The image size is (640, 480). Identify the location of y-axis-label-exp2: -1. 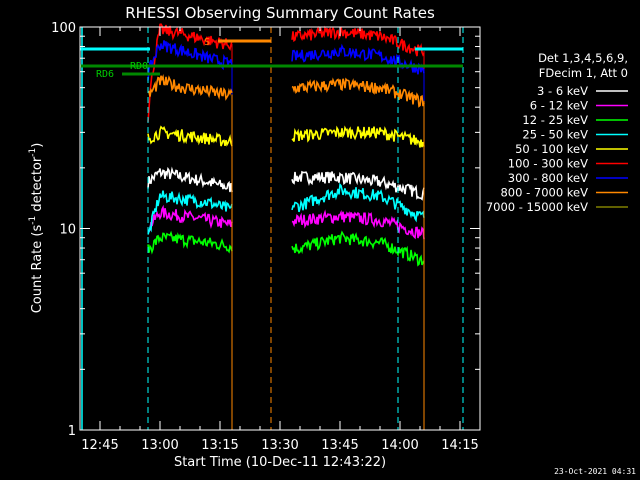
(33, 152).